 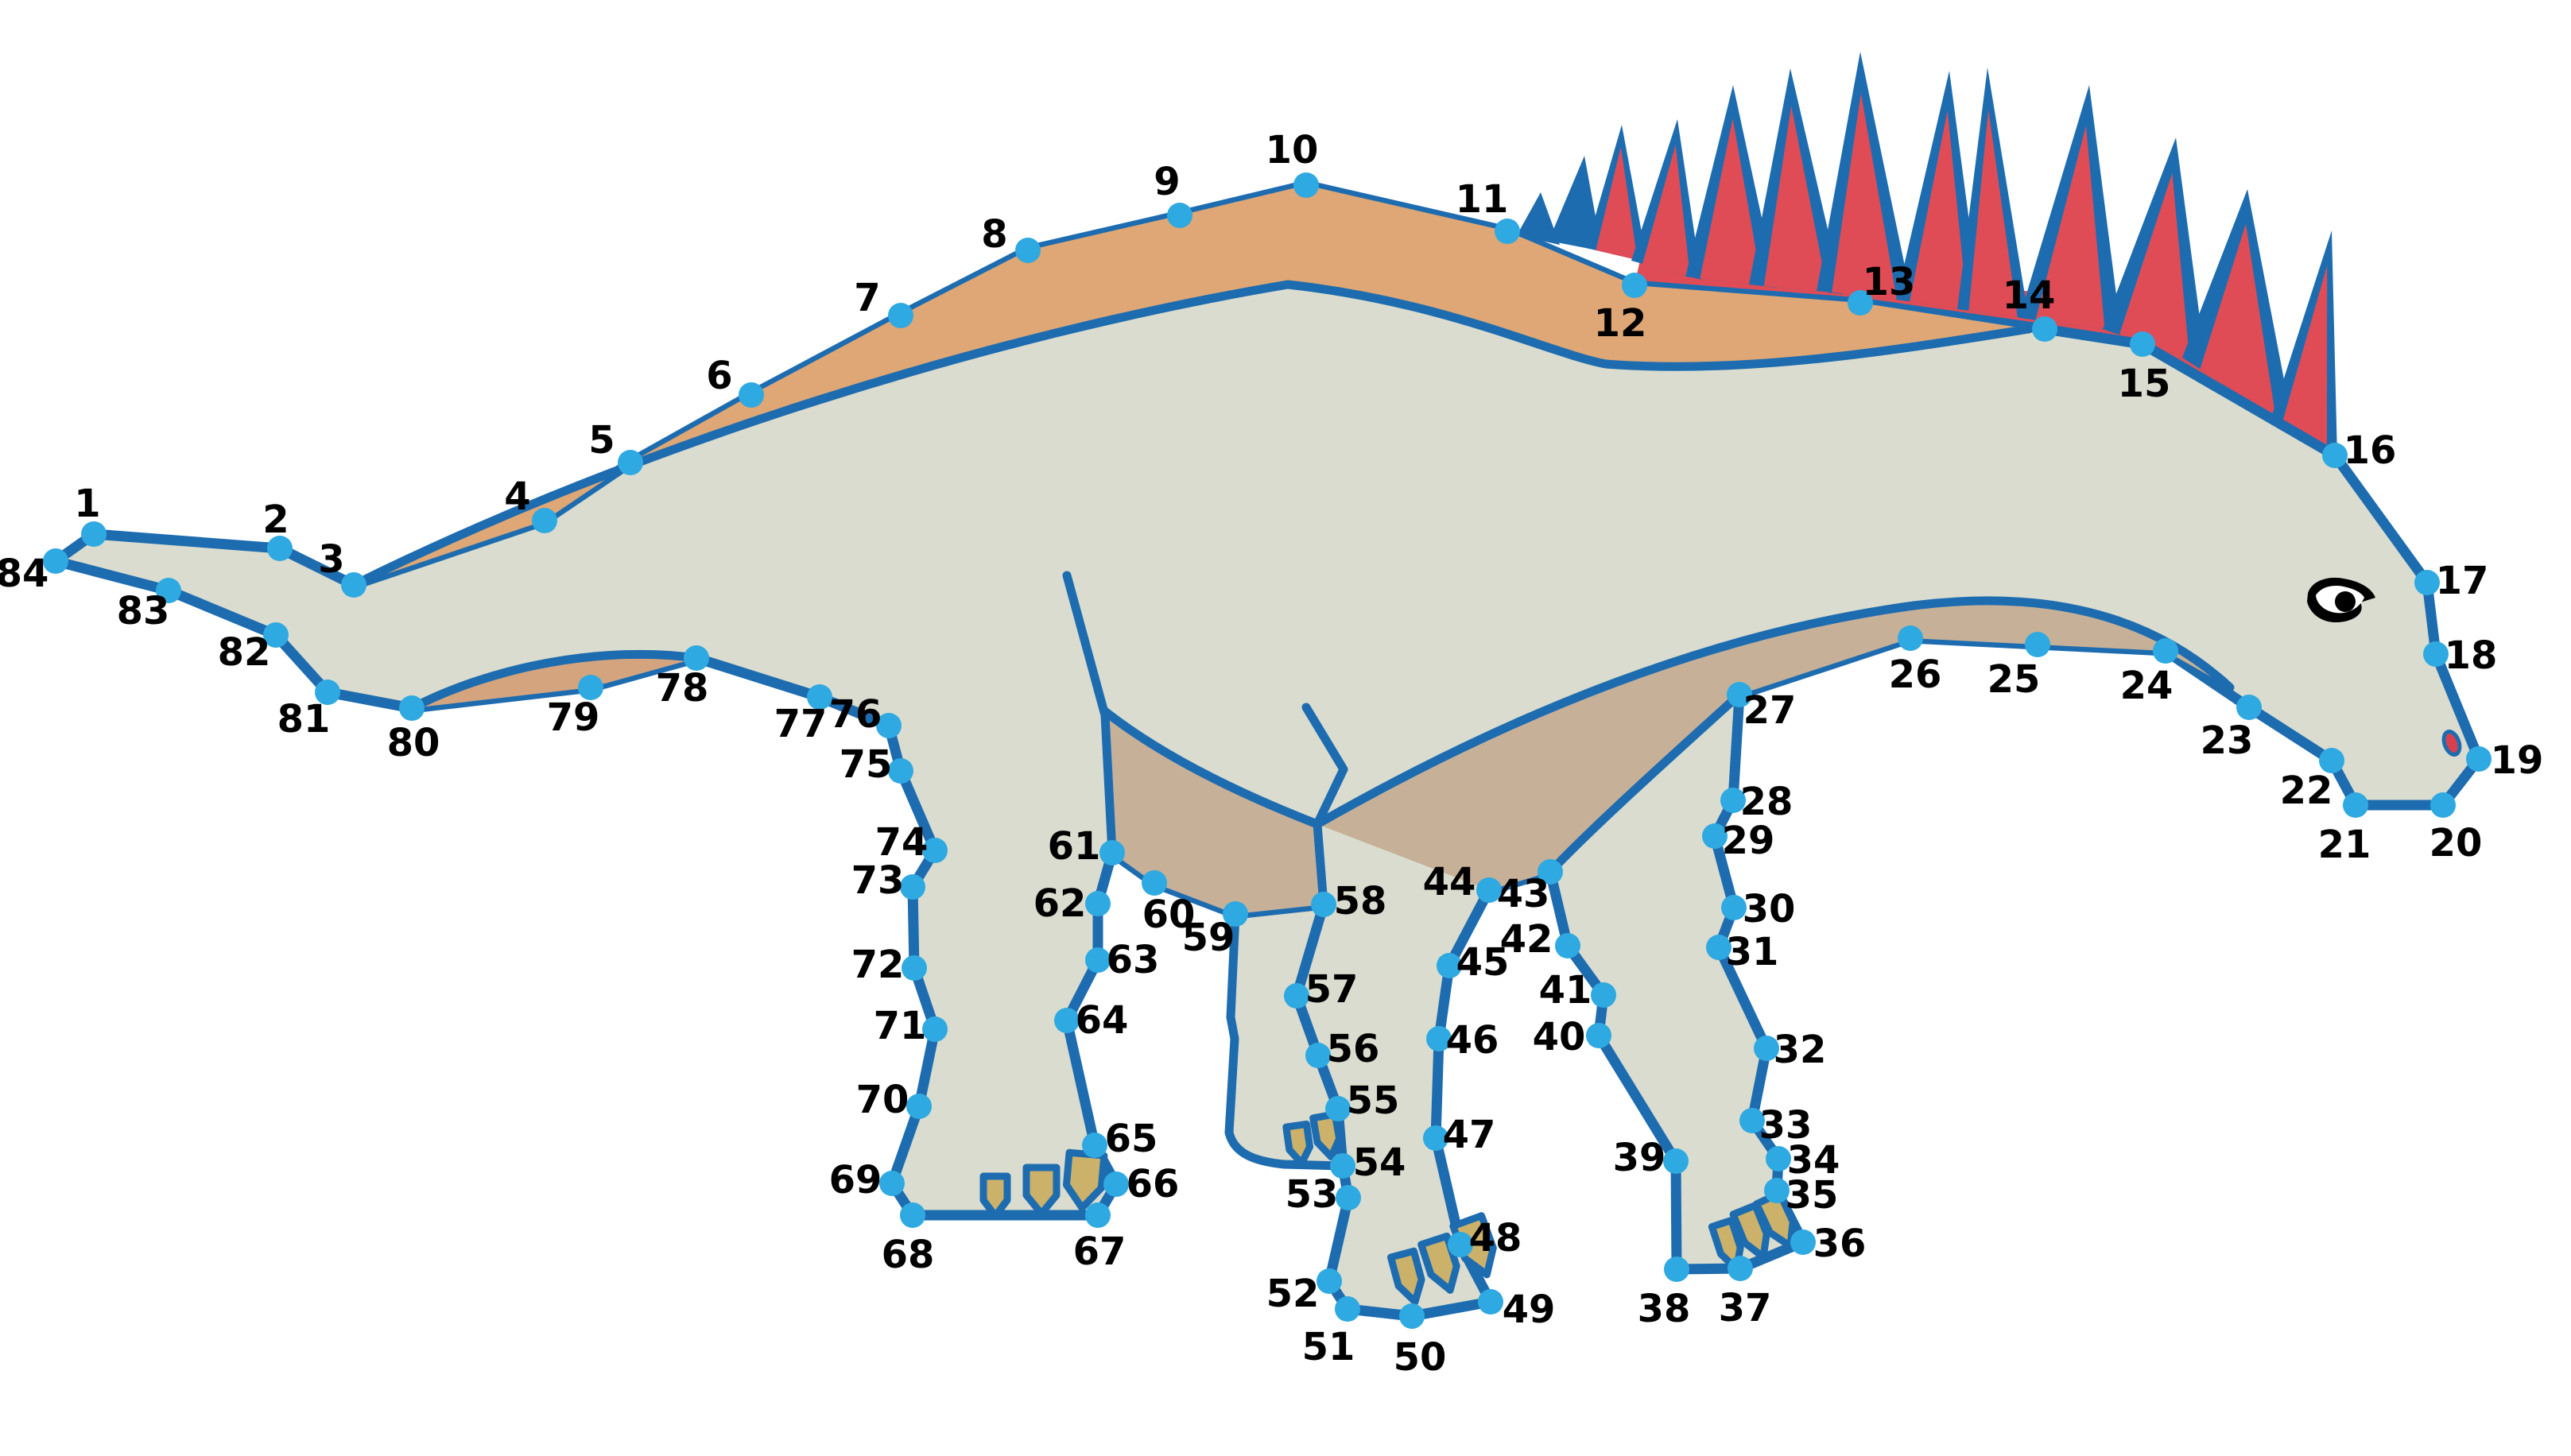 What do you see at coordinates (1786, 1125) in the screenshot?
I see `dot-label-33: 33` at bounding box center [1786, 1125].